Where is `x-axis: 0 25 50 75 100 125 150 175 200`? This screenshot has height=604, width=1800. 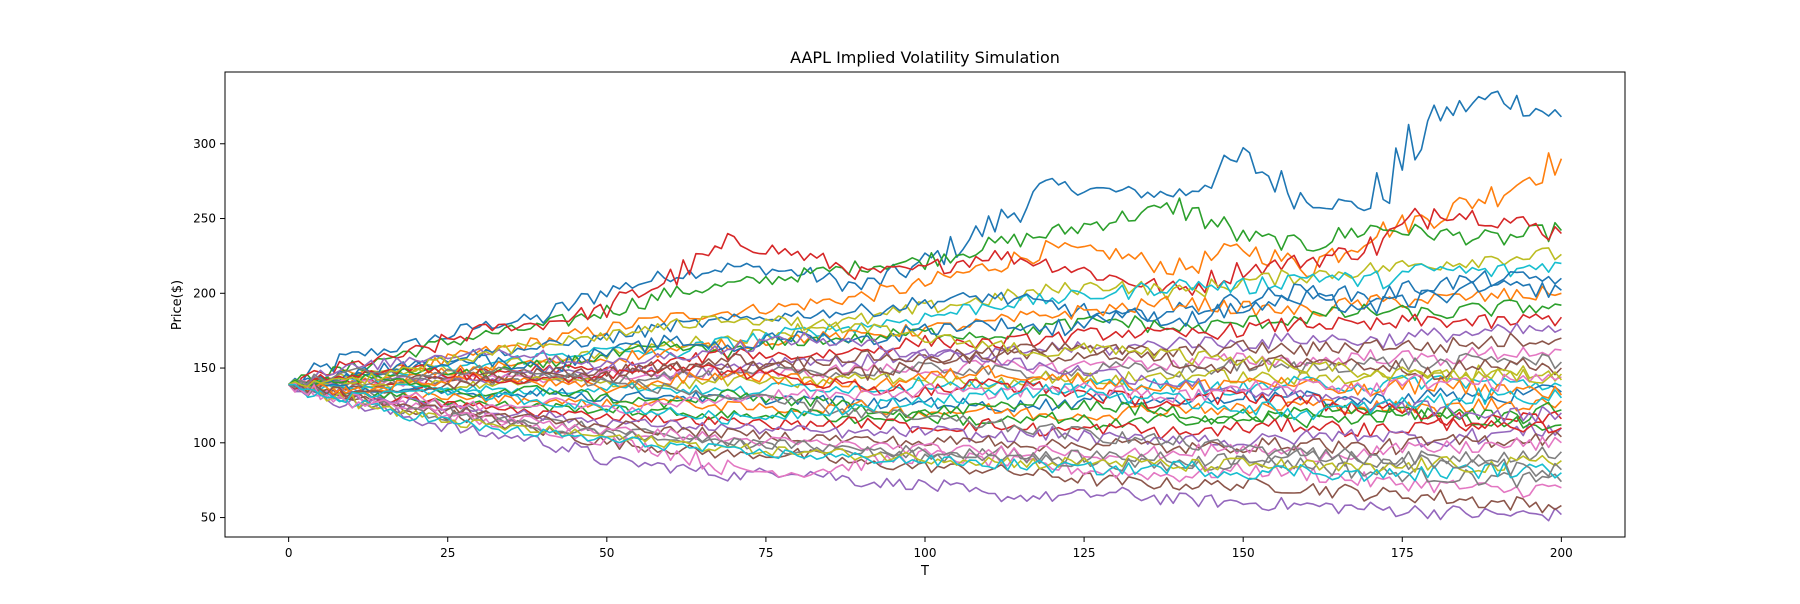 x-axis: 0 25 50 75 100 125 150 175 200 is located at coordinates (929, 548).